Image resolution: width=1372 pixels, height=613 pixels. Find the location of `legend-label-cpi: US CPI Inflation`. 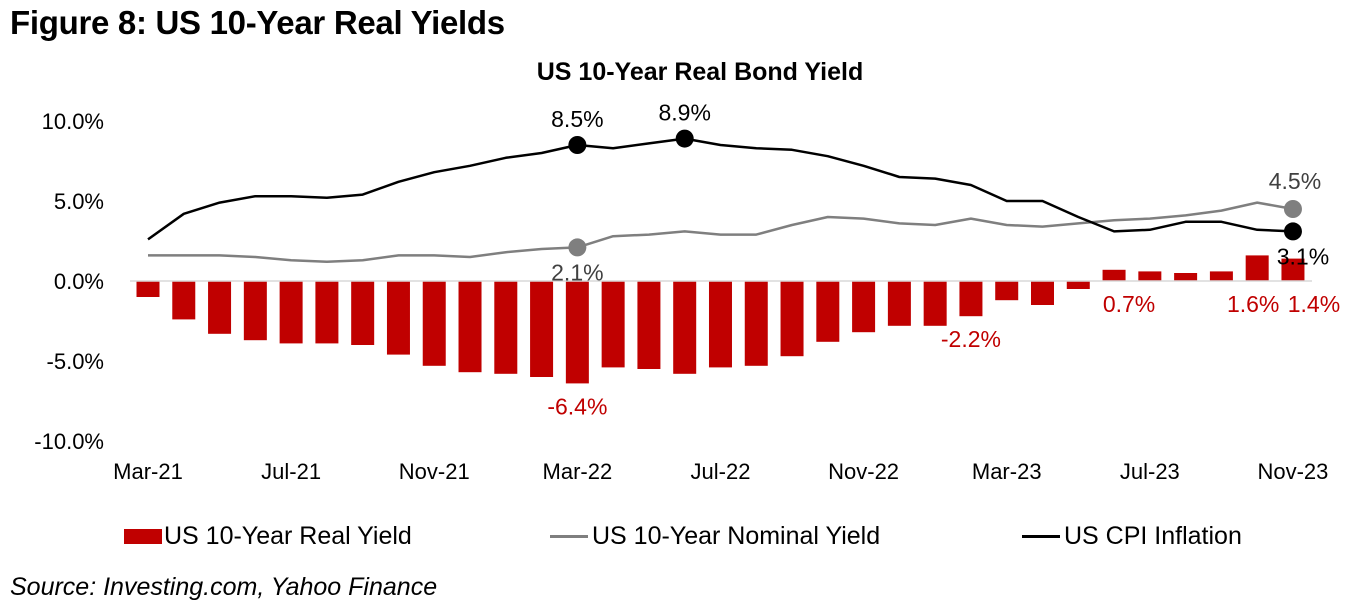

legend-label-cpi: US CPI Inflation is located at coordinates (1153, 536).